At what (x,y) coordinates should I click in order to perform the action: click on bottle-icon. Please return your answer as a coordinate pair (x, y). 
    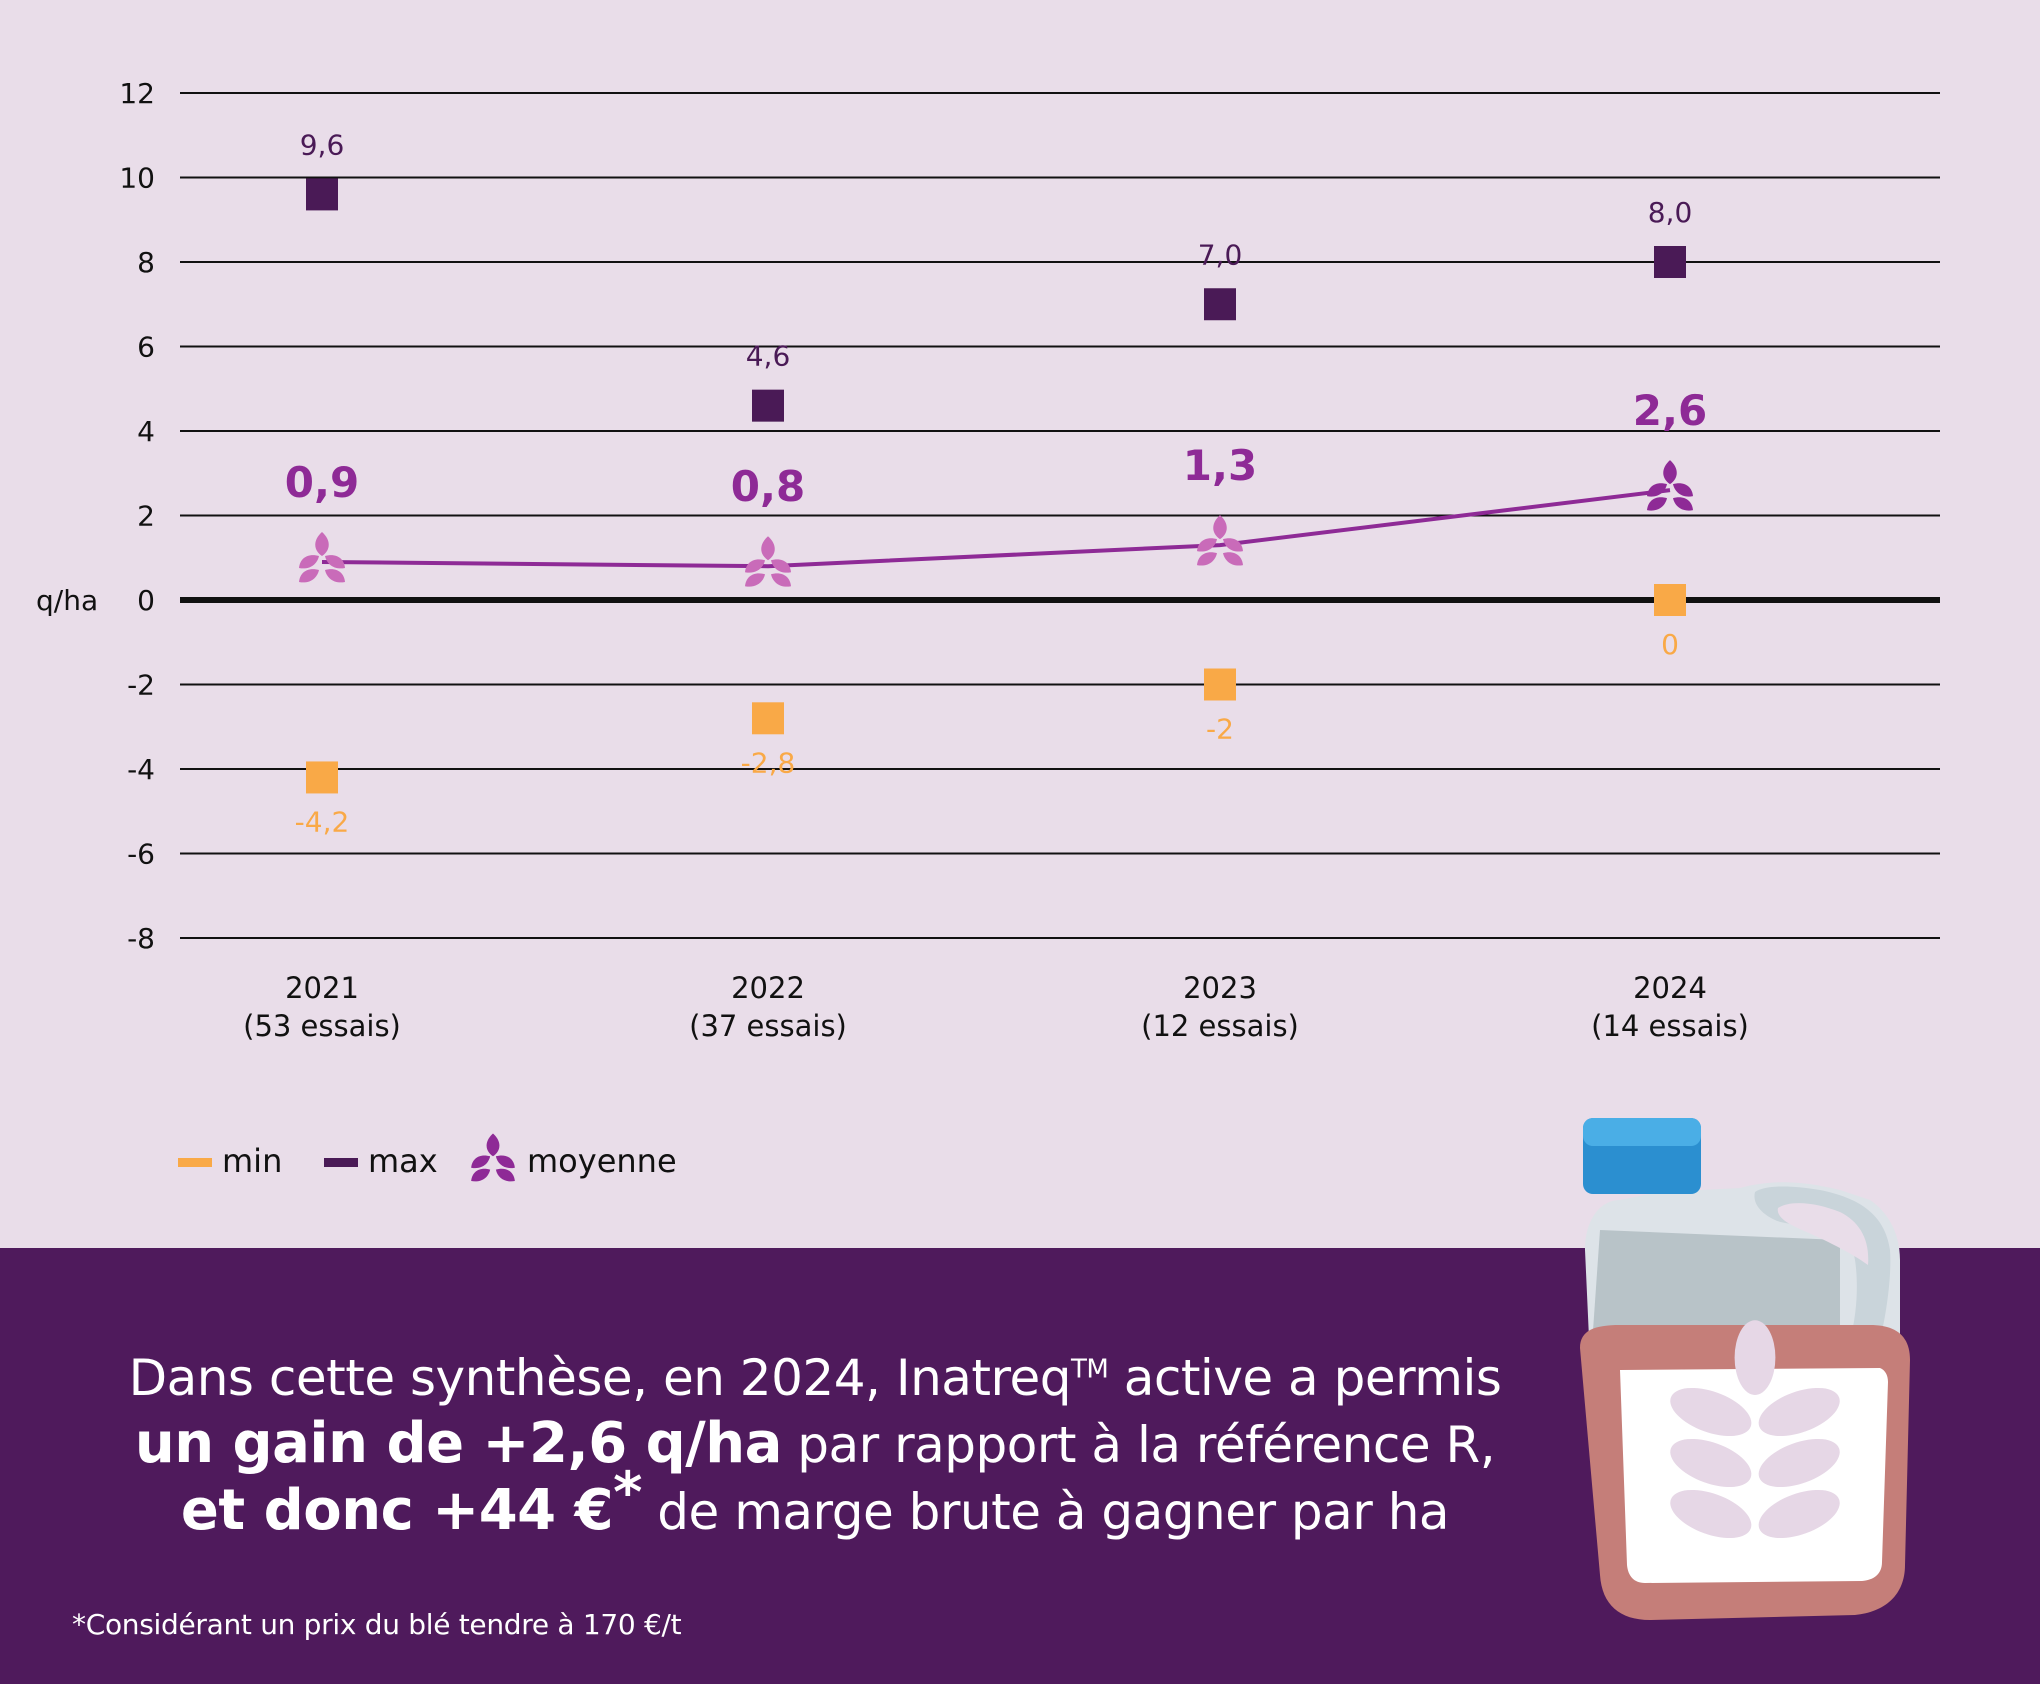
    Looking at the image, I should click on (1745, 1369).